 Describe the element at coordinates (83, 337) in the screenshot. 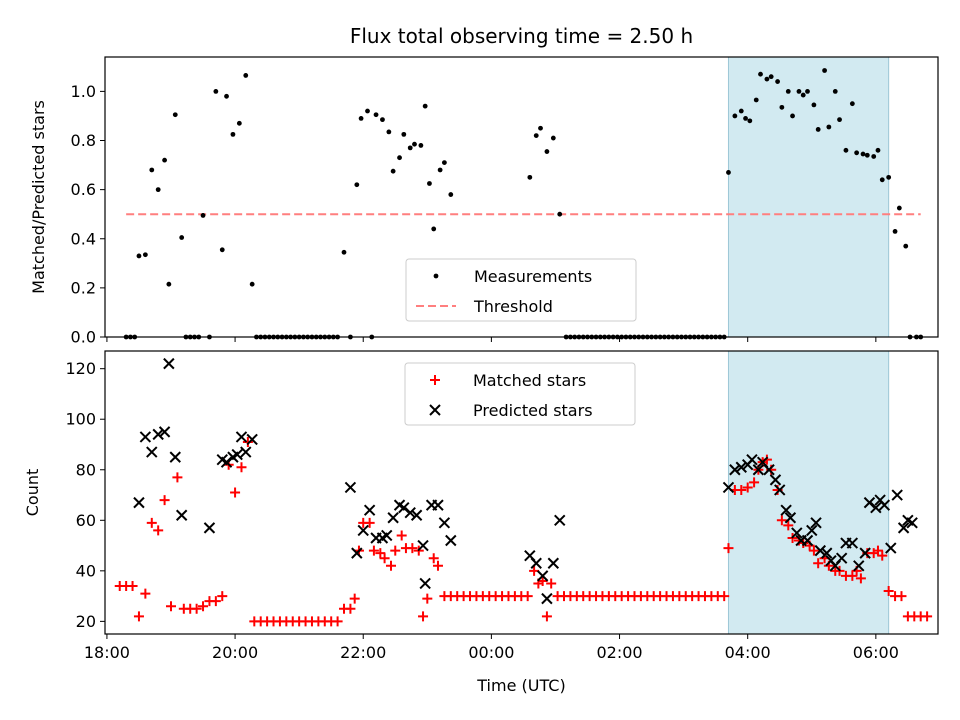

I see `y-tick-label: 0.0` at that location.